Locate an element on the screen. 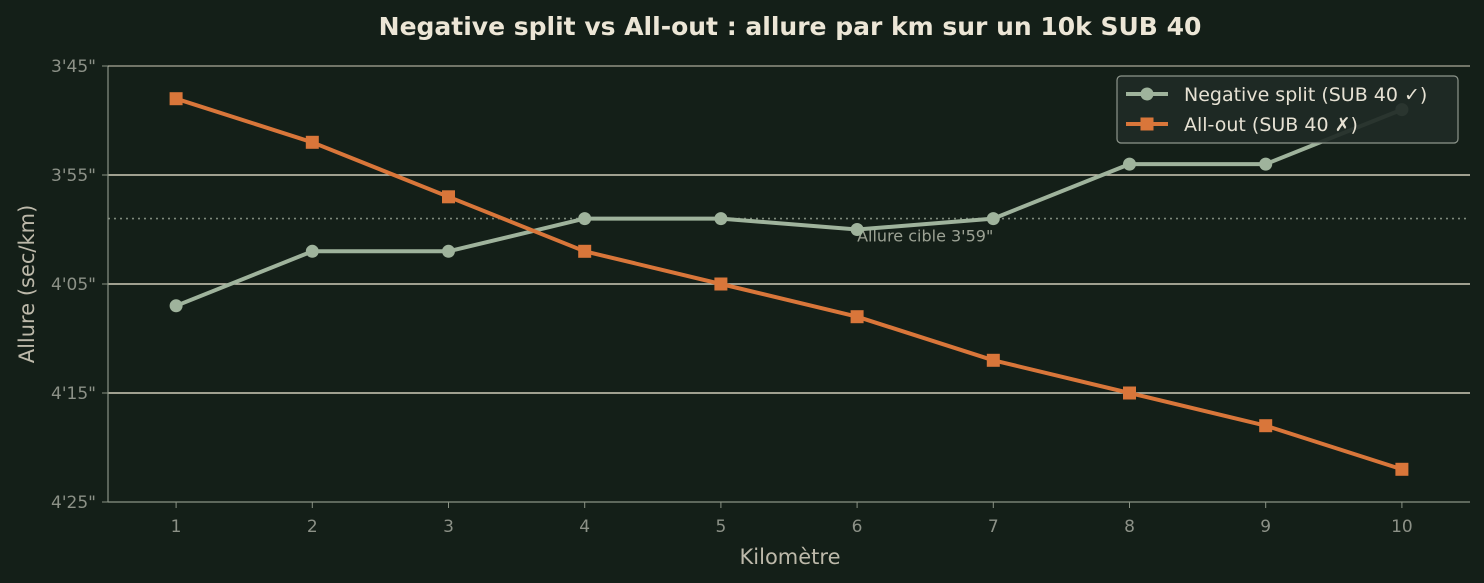 Image resolution: width=1484 pixels, height=583 pixels. y-tick-label: 4'25" is located at coordinates (73, 503).